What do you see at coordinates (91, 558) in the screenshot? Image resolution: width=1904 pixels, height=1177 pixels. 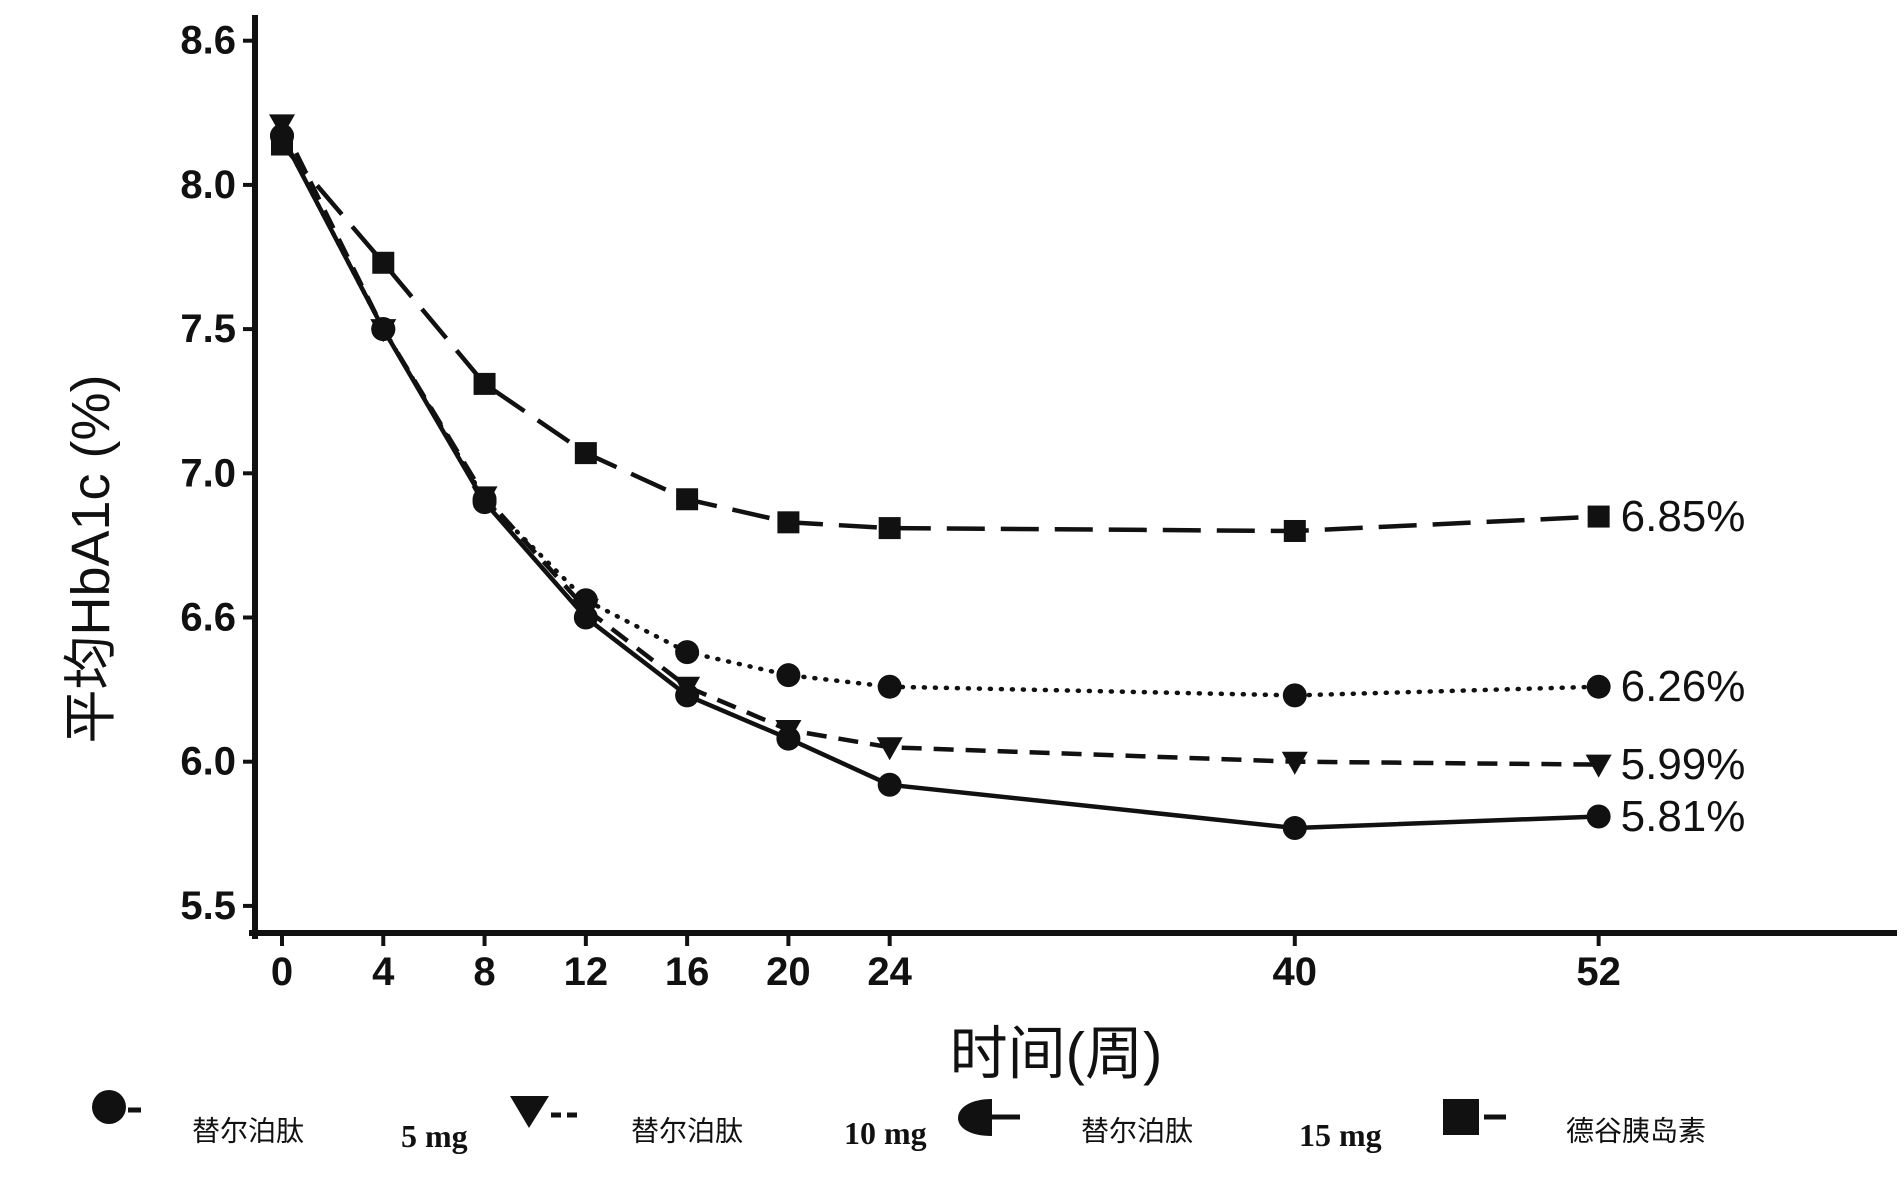 I see `y-axis-title: 平均HbA1c (%)` at bounding box center [91, 558].